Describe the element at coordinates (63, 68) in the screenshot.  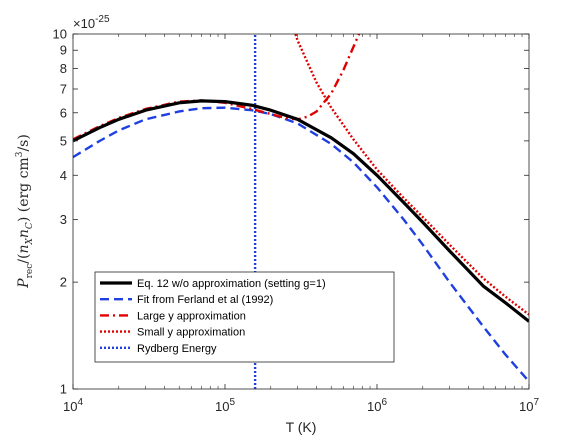
I see `y-tick-label: 8` at that location.